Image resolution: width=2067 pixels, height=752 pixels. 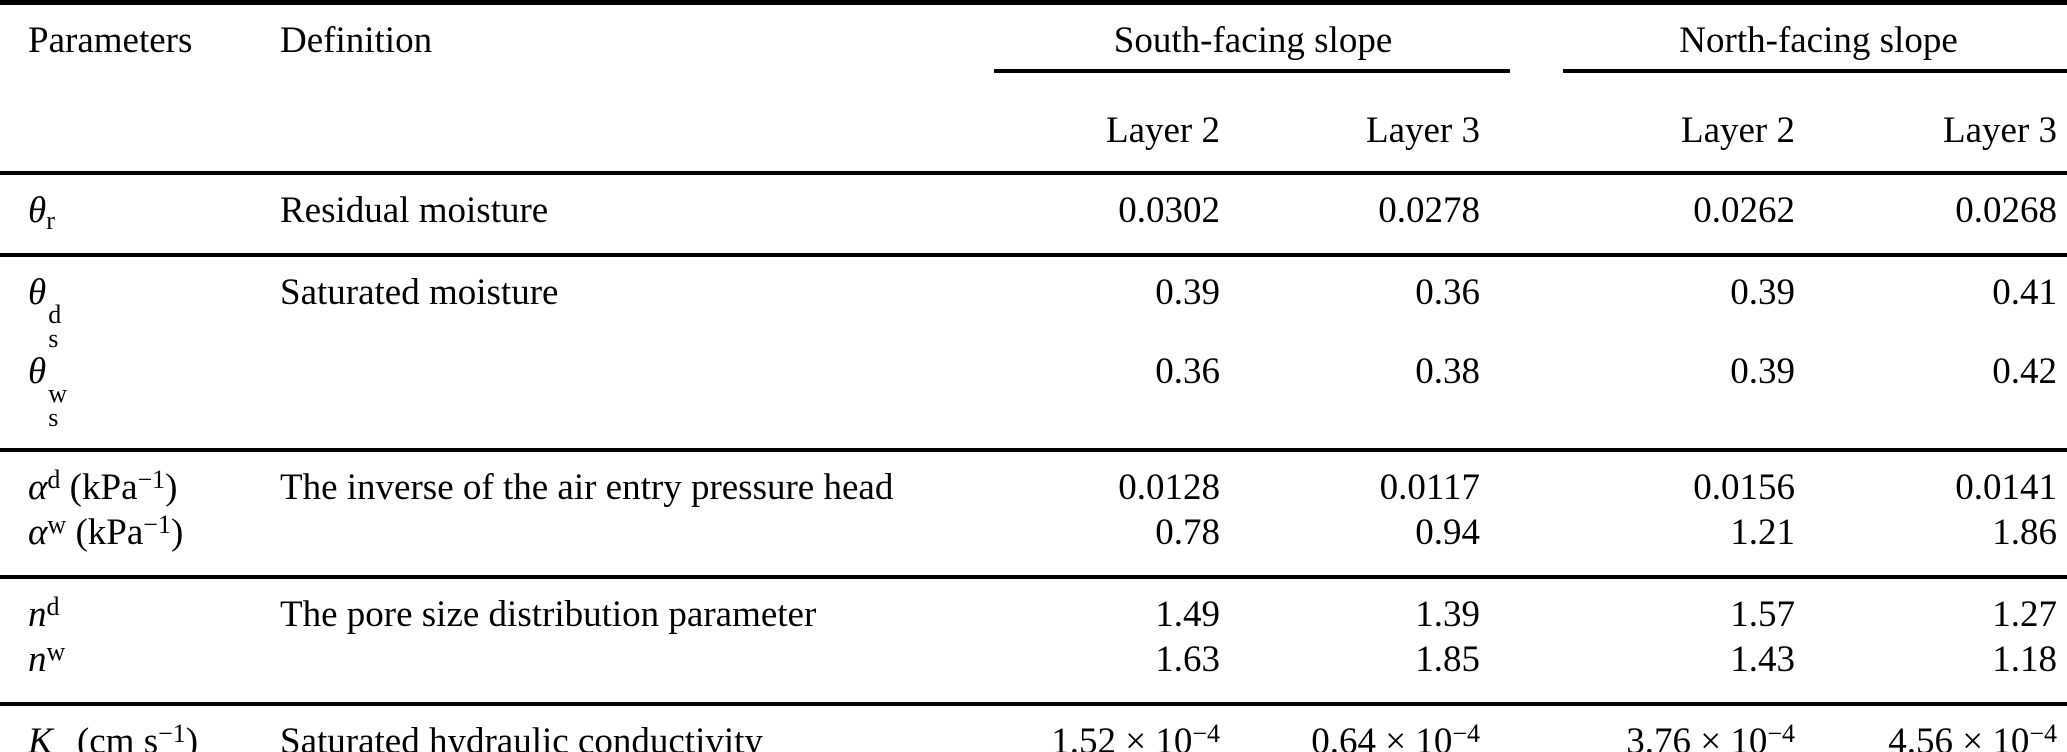 What do you see at coordinates (50, 220) in the screenshot?
I see `symbol-subscript: r` at bounding box center [50, 220].